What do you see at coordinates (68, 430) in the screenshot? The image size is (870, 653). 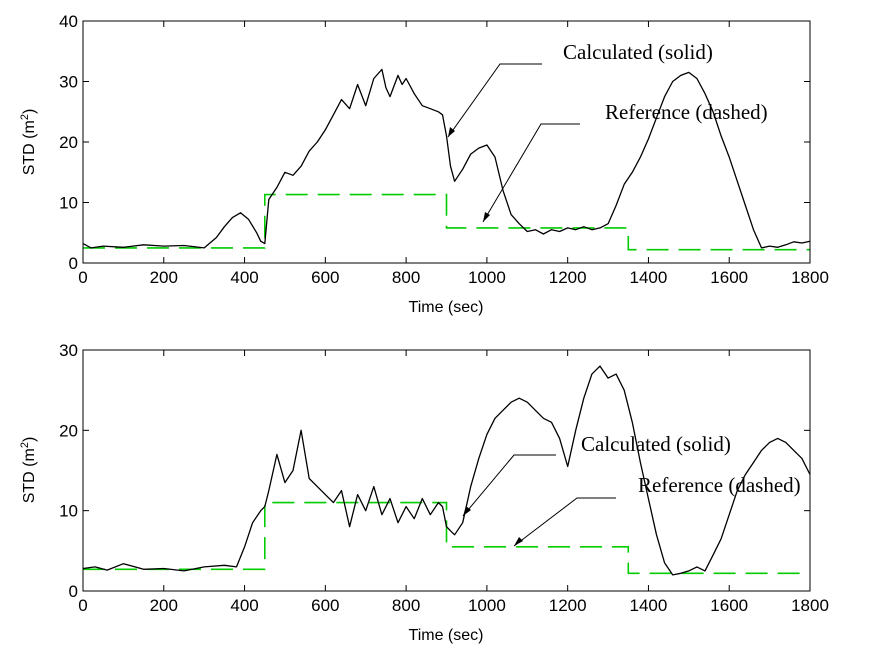 I see `bottom-y-tick-label: 20` at bounding box center [68, 430].